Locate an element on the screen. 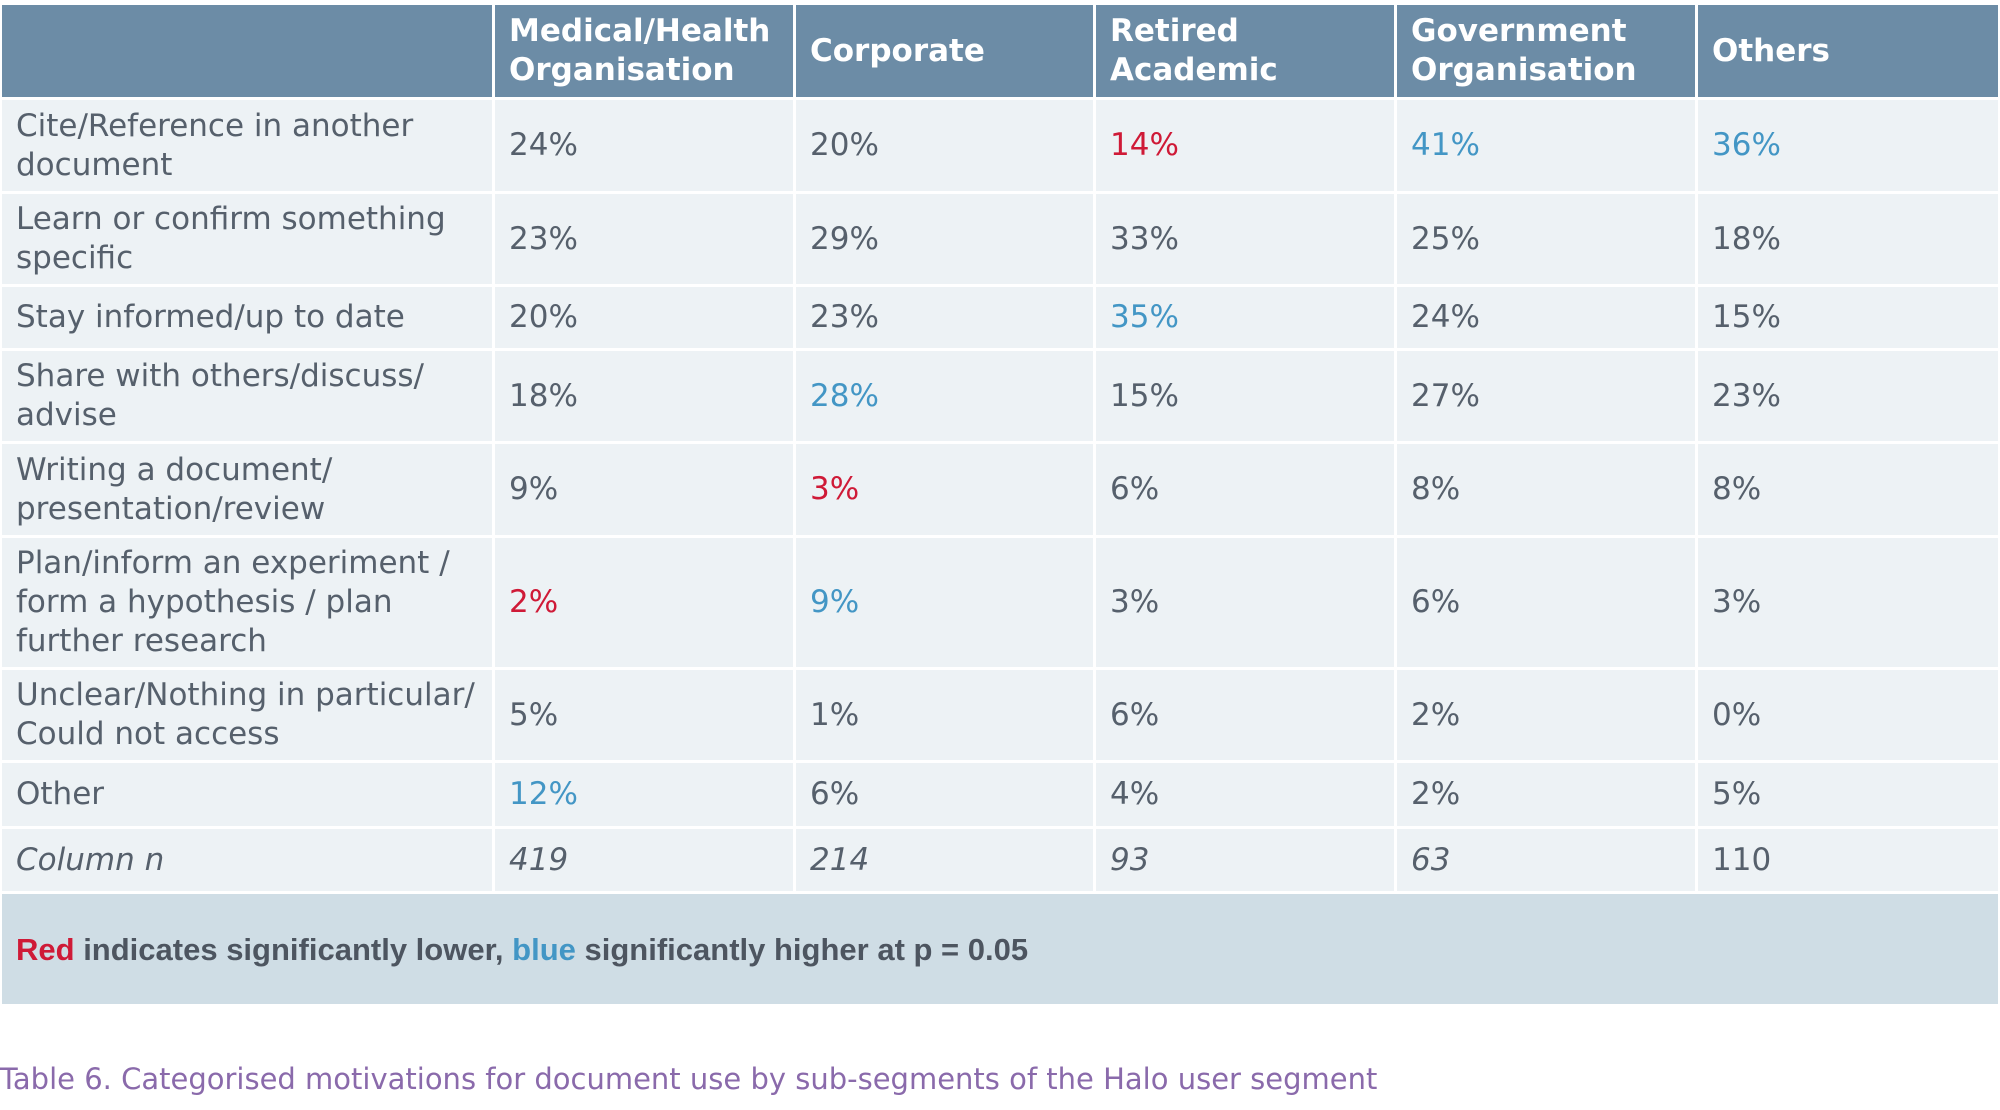 The height and width of the screenshot is (1110, 2000). column-n-row: Column n 419 214 93 63 110 is located at coordinates (1000, 858).